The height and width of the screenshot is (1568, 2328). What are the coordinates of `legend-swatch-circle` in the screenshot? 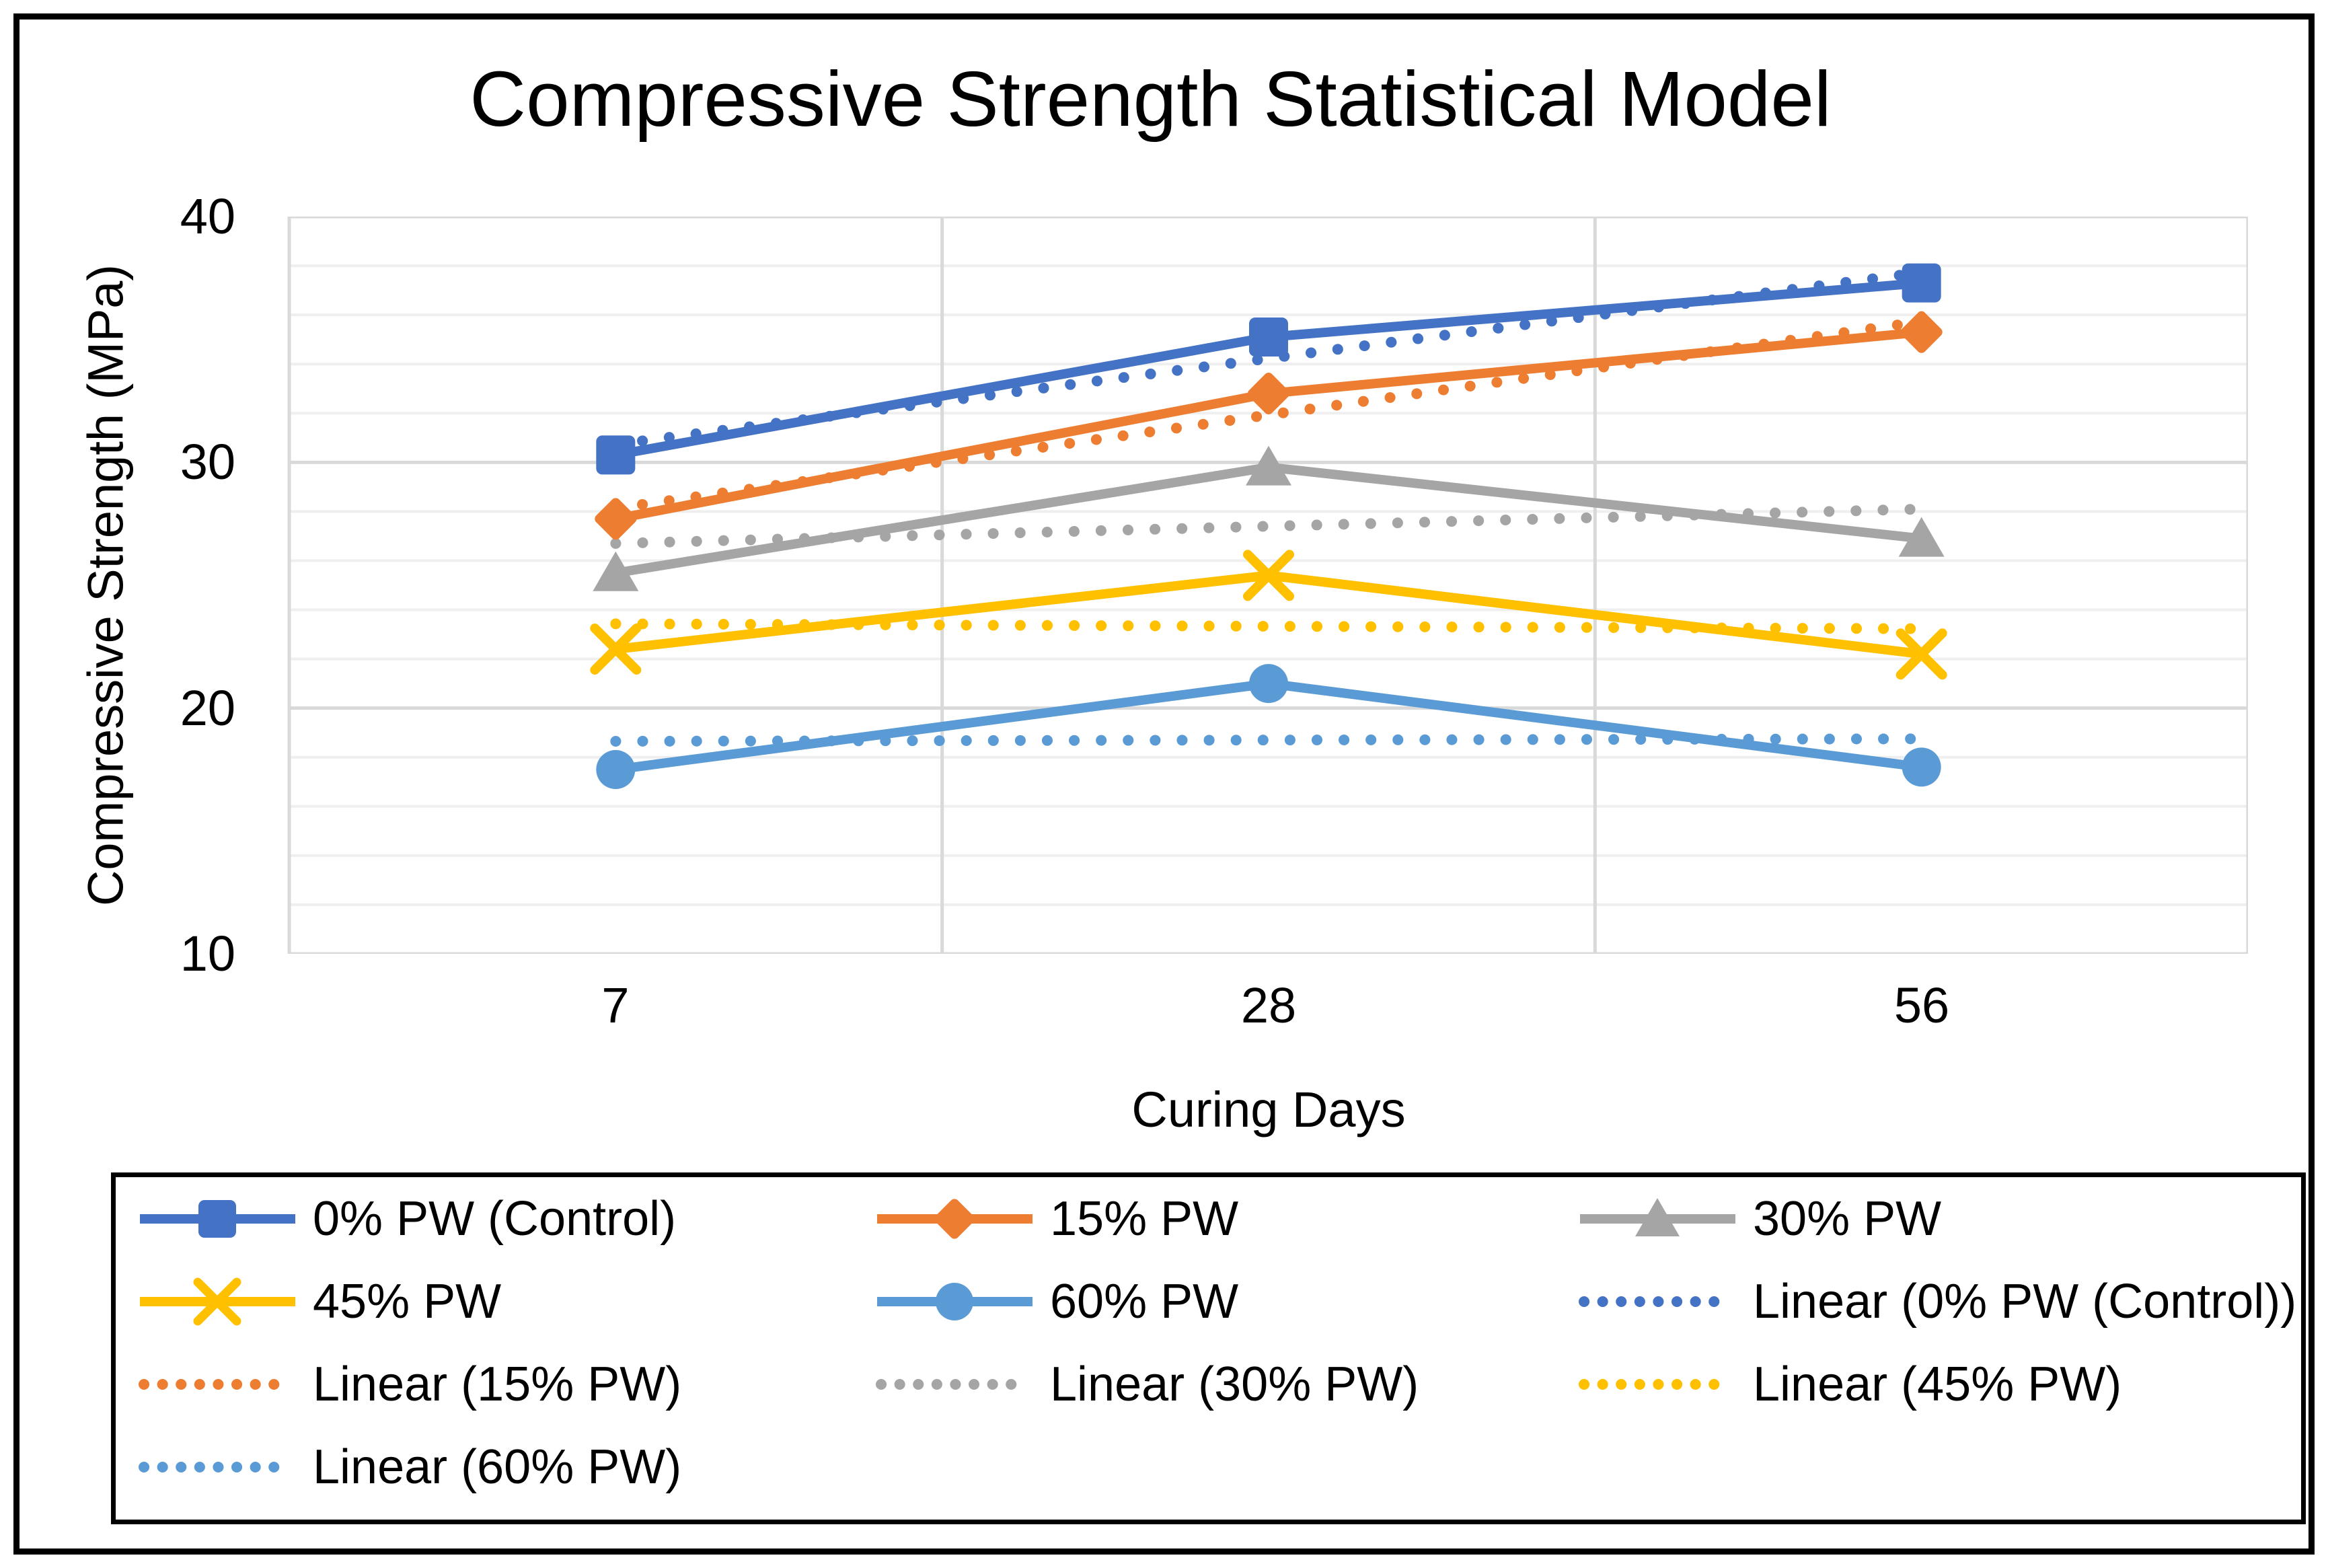 It's located at (955, 1301).